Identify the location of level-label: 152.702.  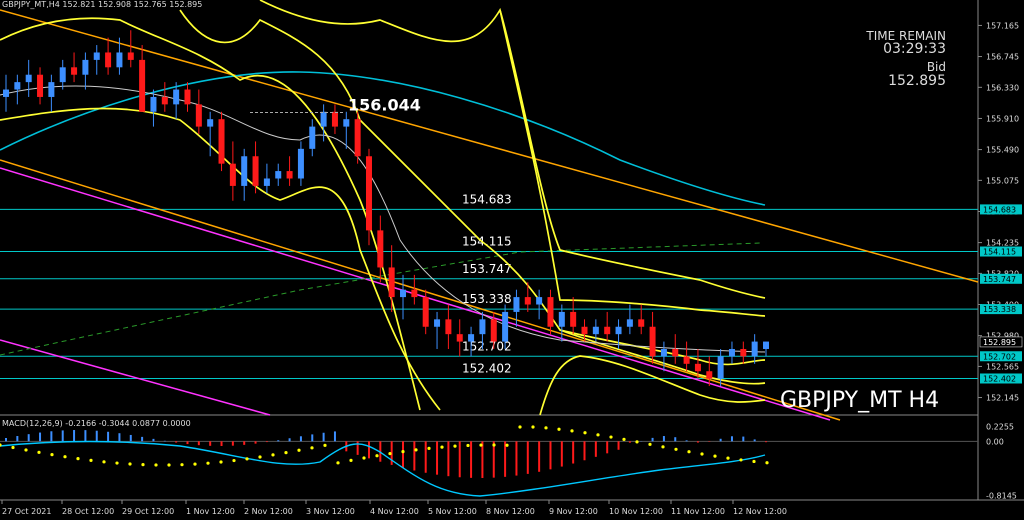
(487, 346).